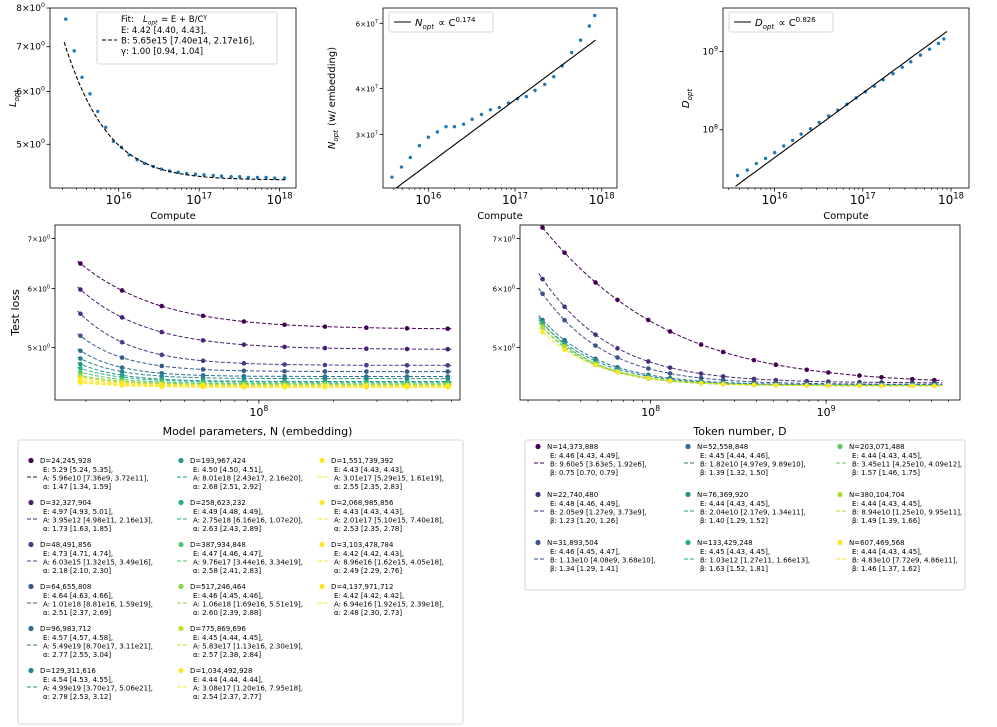  I want to click on legend-fit-line: γ: 1.00 [0.94, 1.04], so click(162, 52).